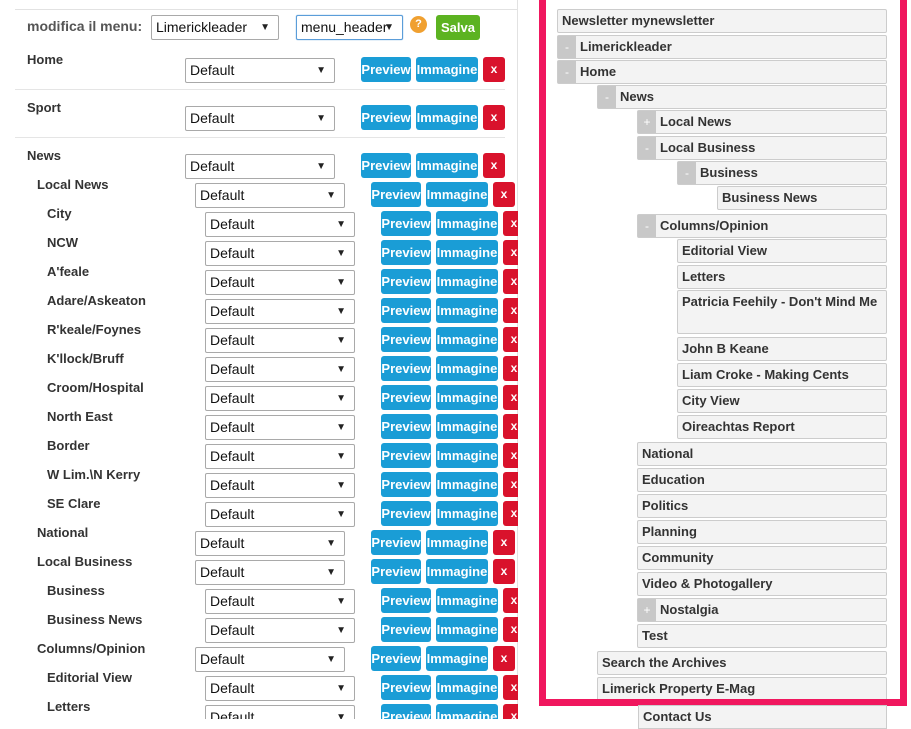  I want to click on tree-item-columns-opinion: - Columns/Opinion, so click(762, 226).